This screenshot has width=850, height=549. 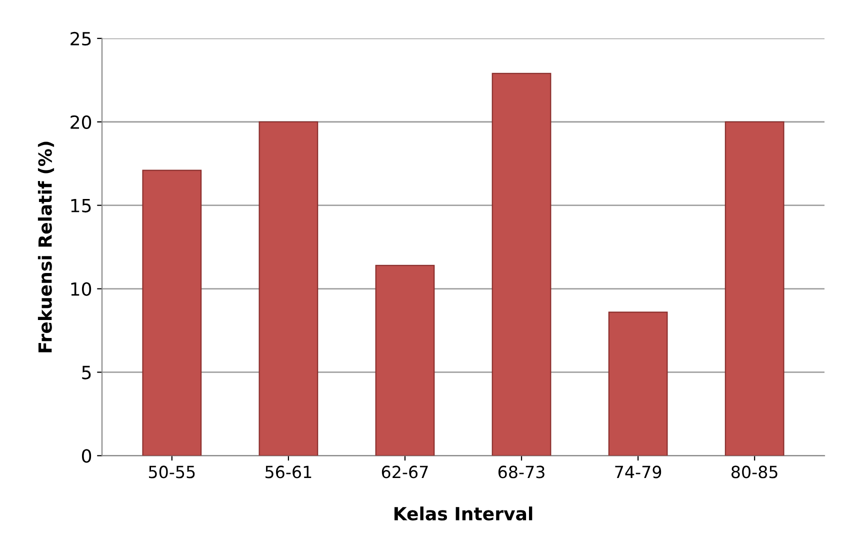 I want to click on x-tick-label: 68-73, so click(x=521, y=472).